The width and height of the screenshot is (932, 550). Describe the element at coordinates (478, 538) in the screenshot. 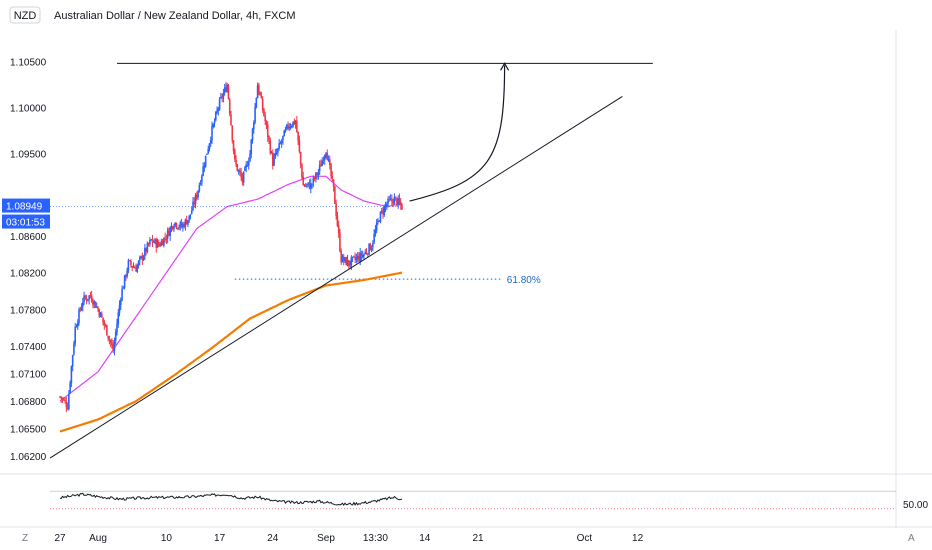

I see `time-tick-label: 21` at that location.